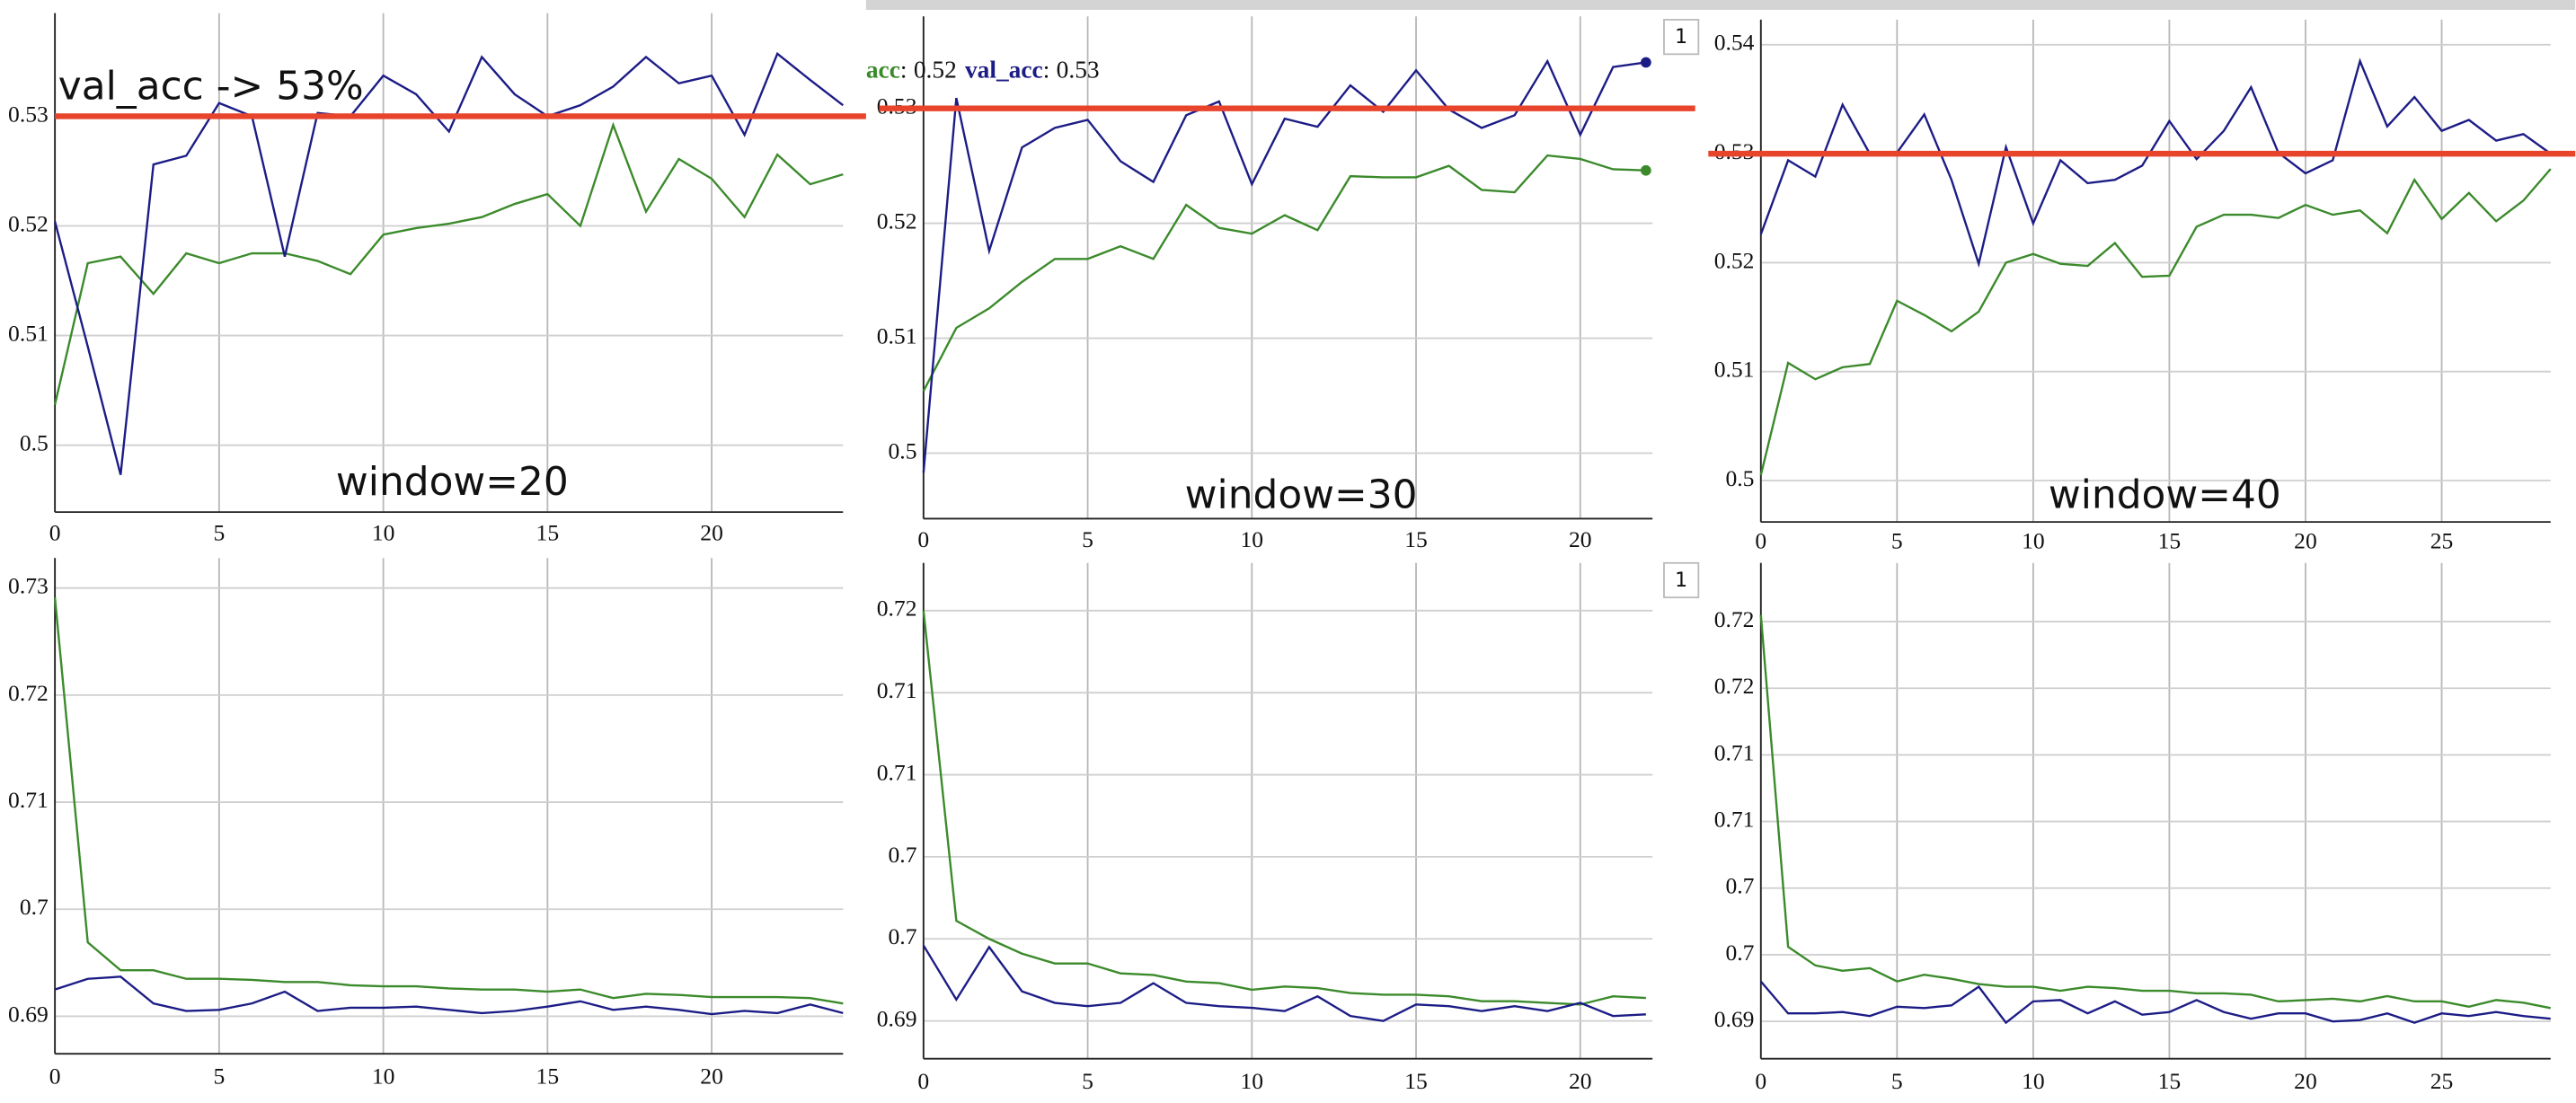 The width and height of the screenshot is (2576, 1103). I want to click on y-tick-label: 0.53, so click(28, 114).